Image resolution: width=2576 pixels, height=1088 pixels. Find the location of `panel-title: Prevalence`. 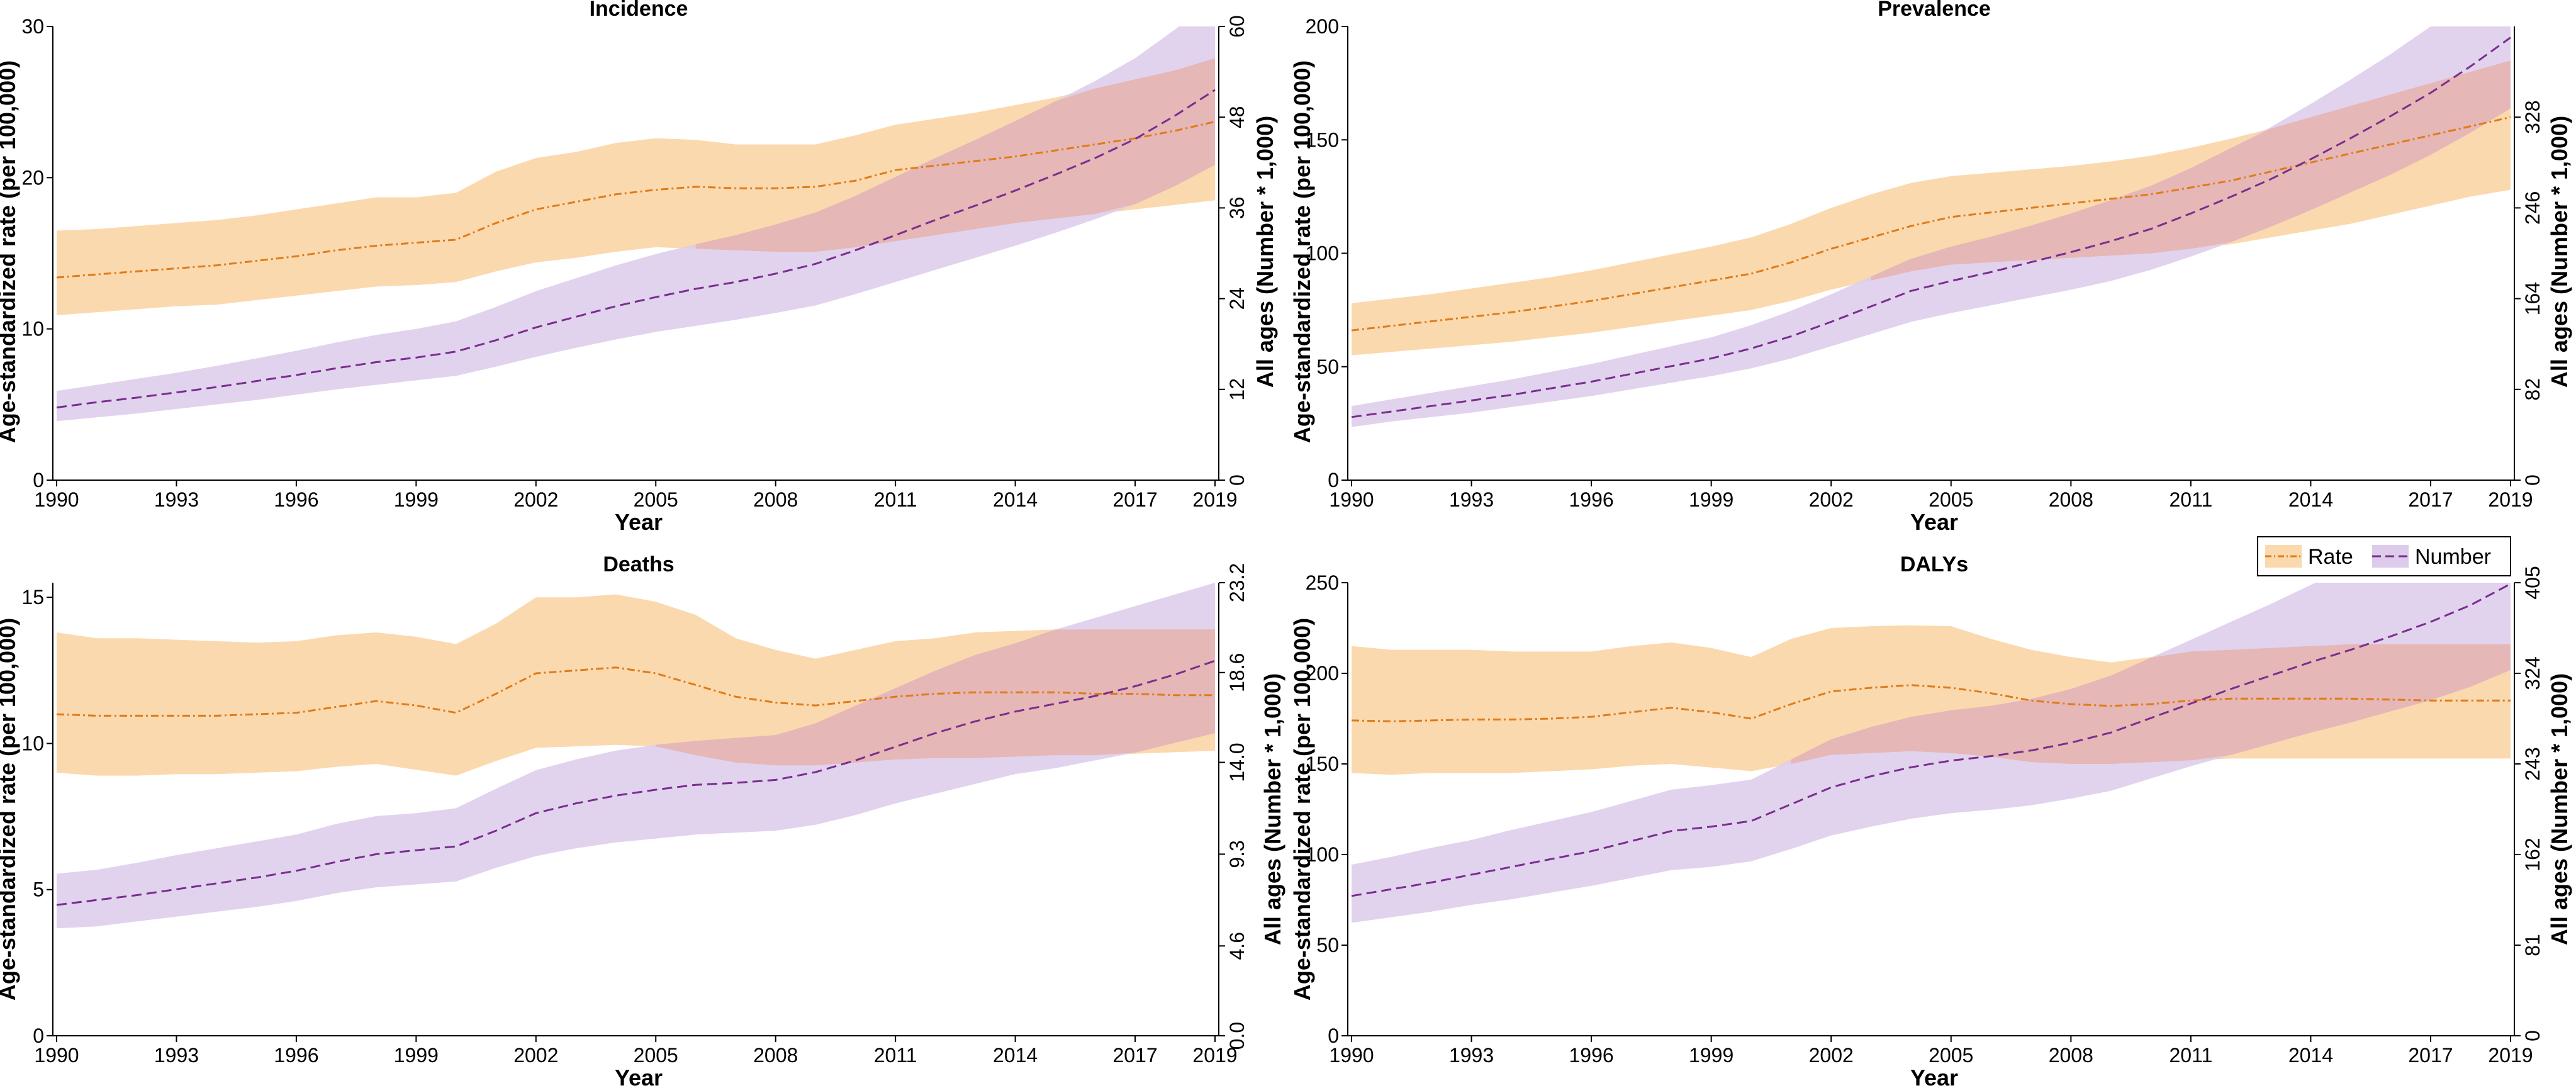

panel-title: Prevalence is located at coordinates (1934, 10).